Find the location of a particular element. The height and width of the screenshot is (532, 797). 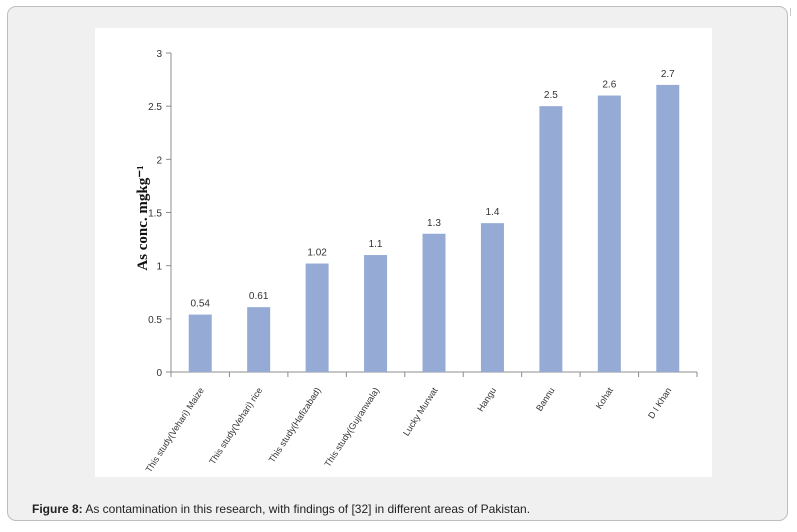

y-tick-label: 2 is located at coordinates (159, 160).